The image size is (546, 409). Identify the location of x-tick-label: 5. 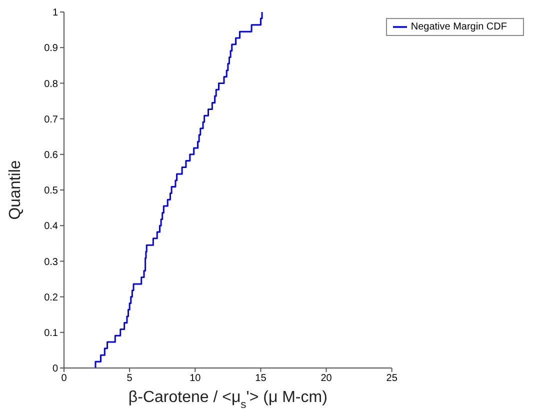
(129, 378).